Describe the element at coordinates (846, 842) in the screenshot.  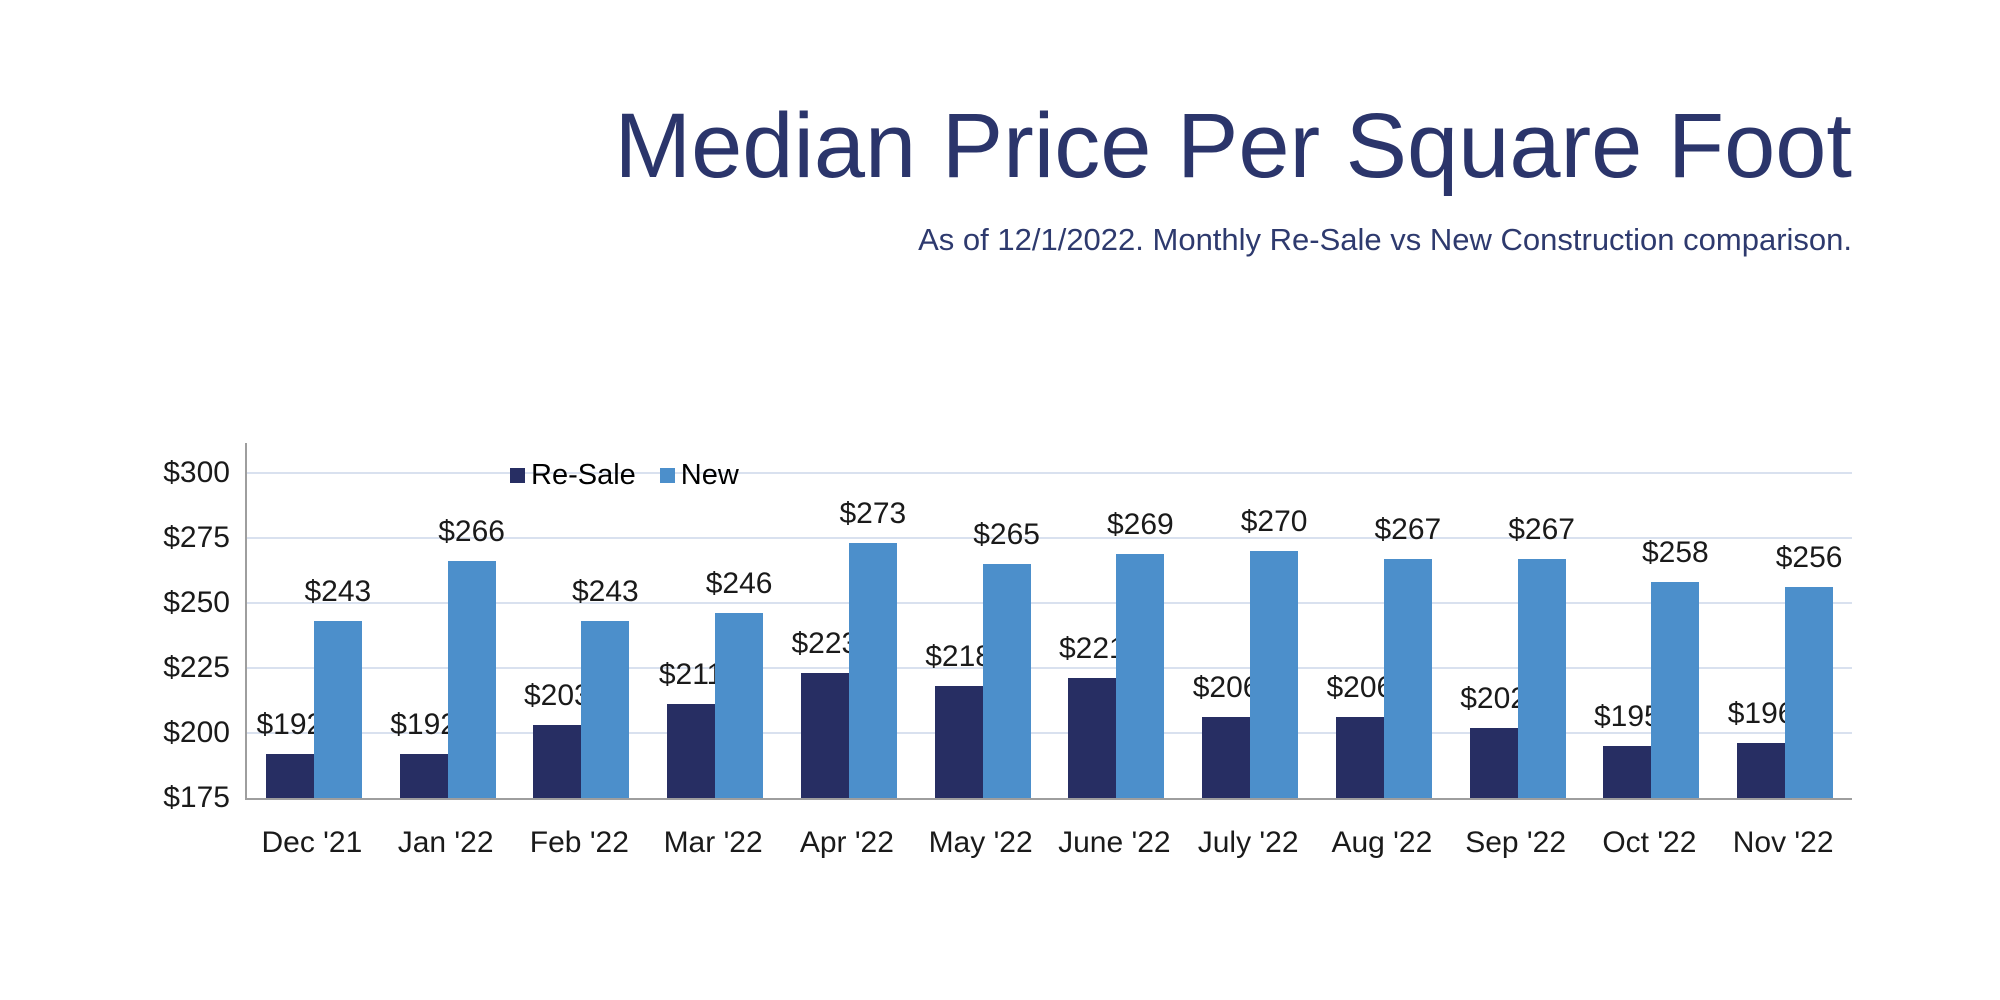
I see `x-axis-label: Apr '22` at that location.